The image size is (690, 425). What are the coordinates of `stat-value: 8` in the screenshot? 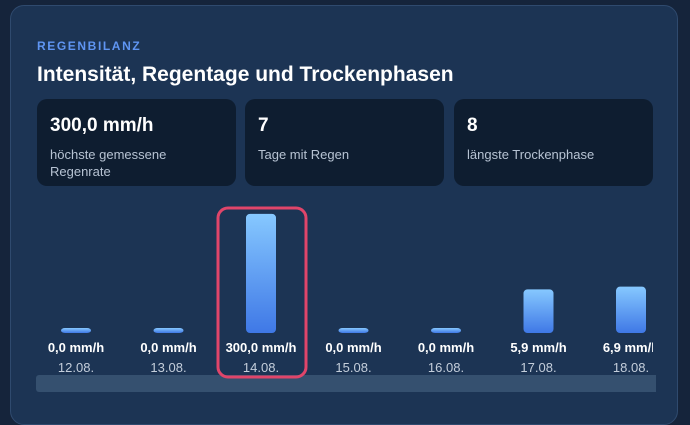 It's located at (472, 125).